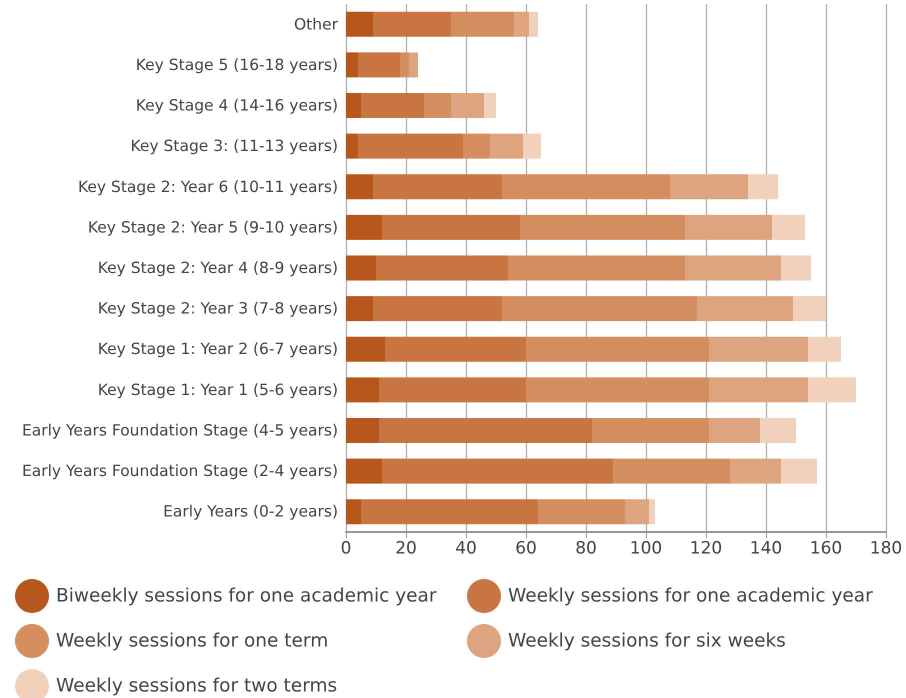  Describe the element at coordinates (766, 548) in the screenshot. I see `x-tick-label: 140` at that location.